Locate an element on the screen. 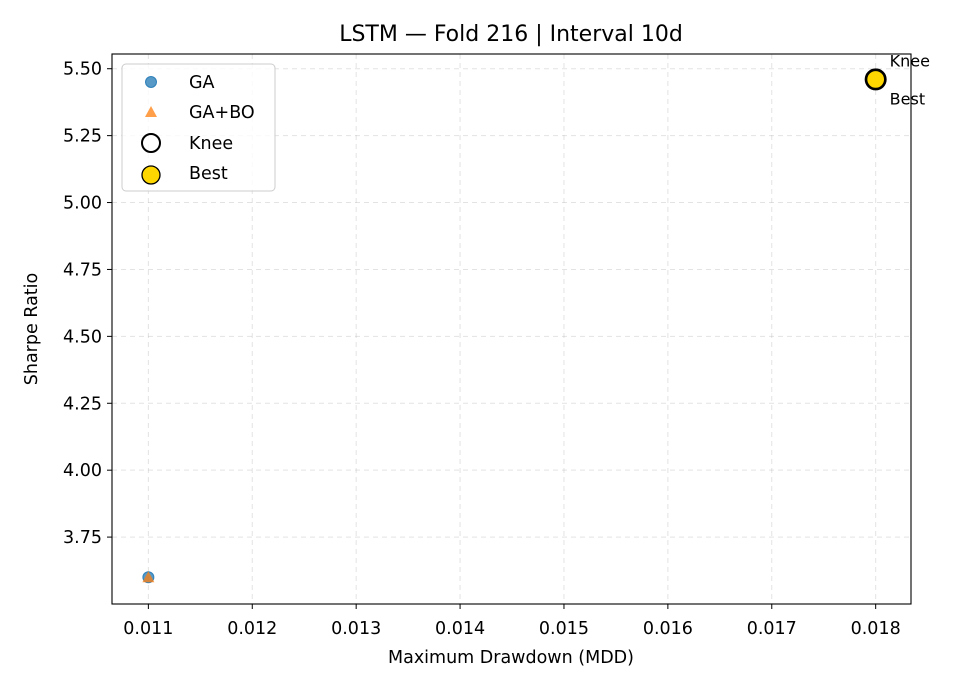 The image size is (960, 690). annotation-knee: Knee is located at coordinates (910, 60).